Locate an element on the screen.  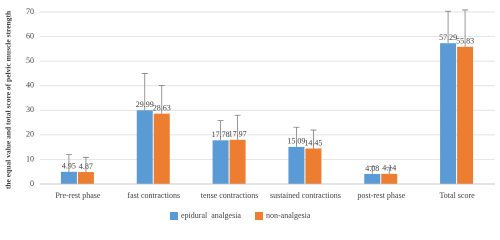
y-tick-label: 50 is located at coordinates (30, 60).